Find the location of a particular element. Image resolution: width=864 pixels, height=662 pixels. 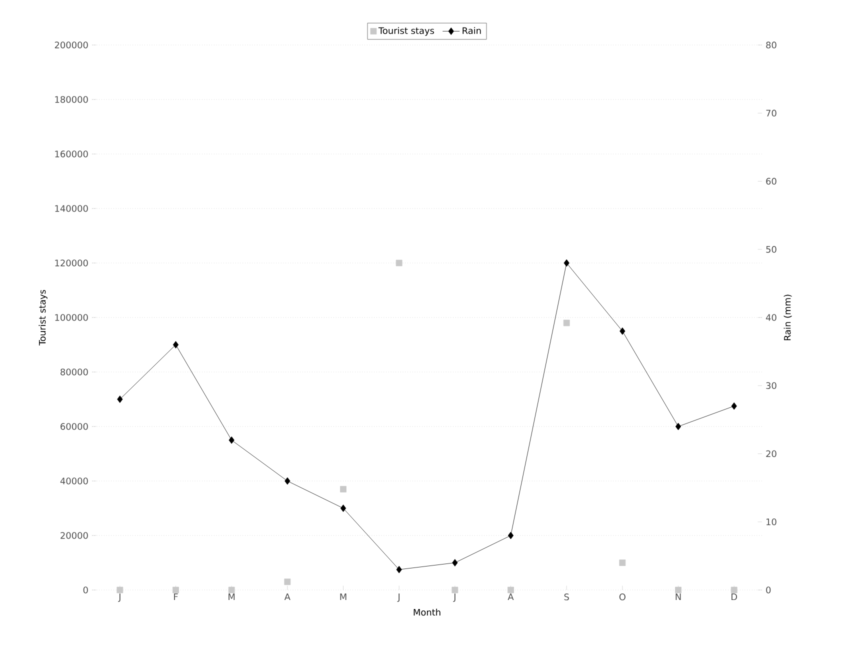

y2-tick-label: 20 is located at coordinates (771, 454).